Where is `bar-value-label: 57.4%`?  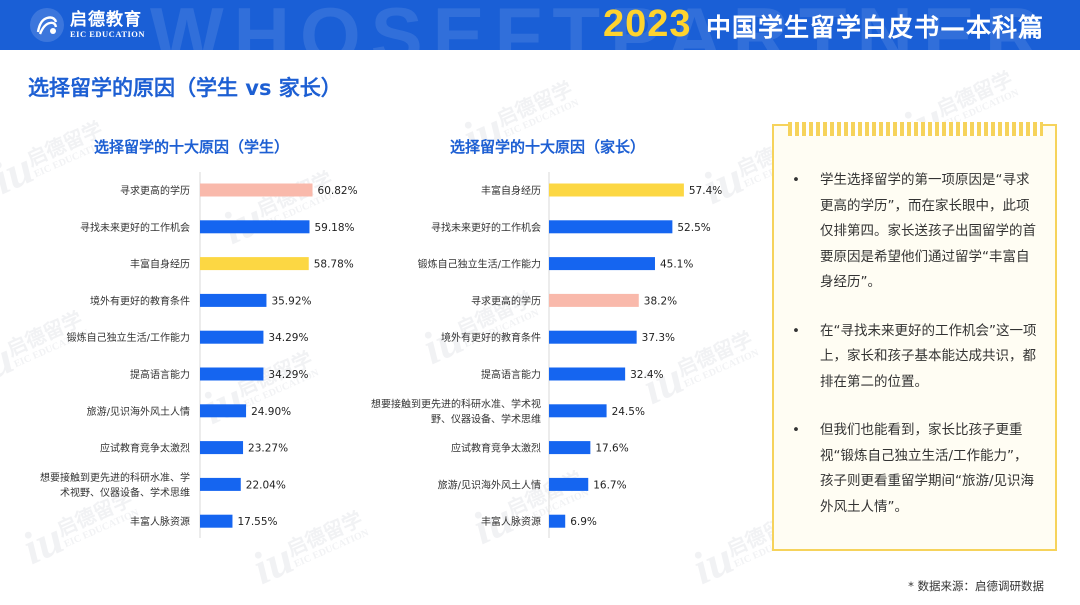 bar-value-label: 57.4% is located at coordinates (705, 191).